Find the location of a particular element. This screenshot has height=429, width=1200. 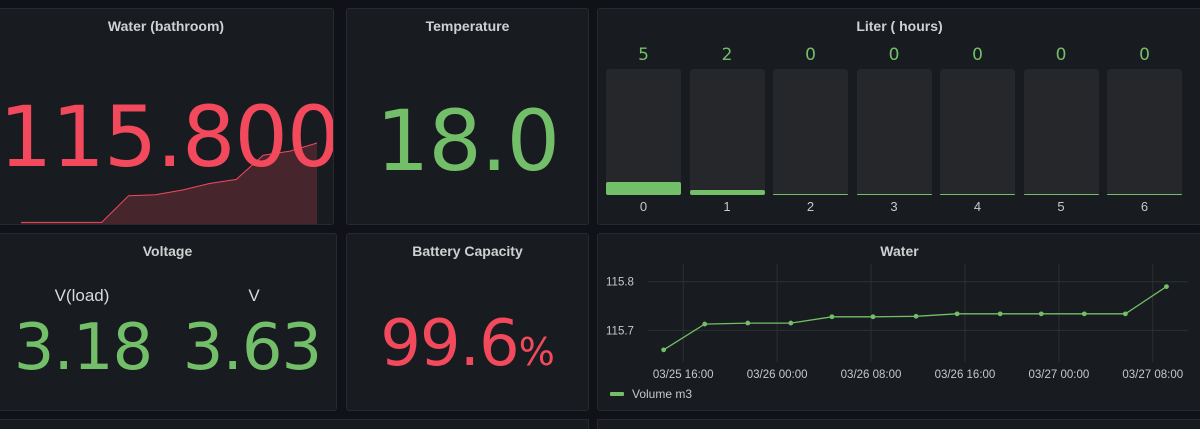

temperature-value: 18.0 is located at coordinates (467, 141).